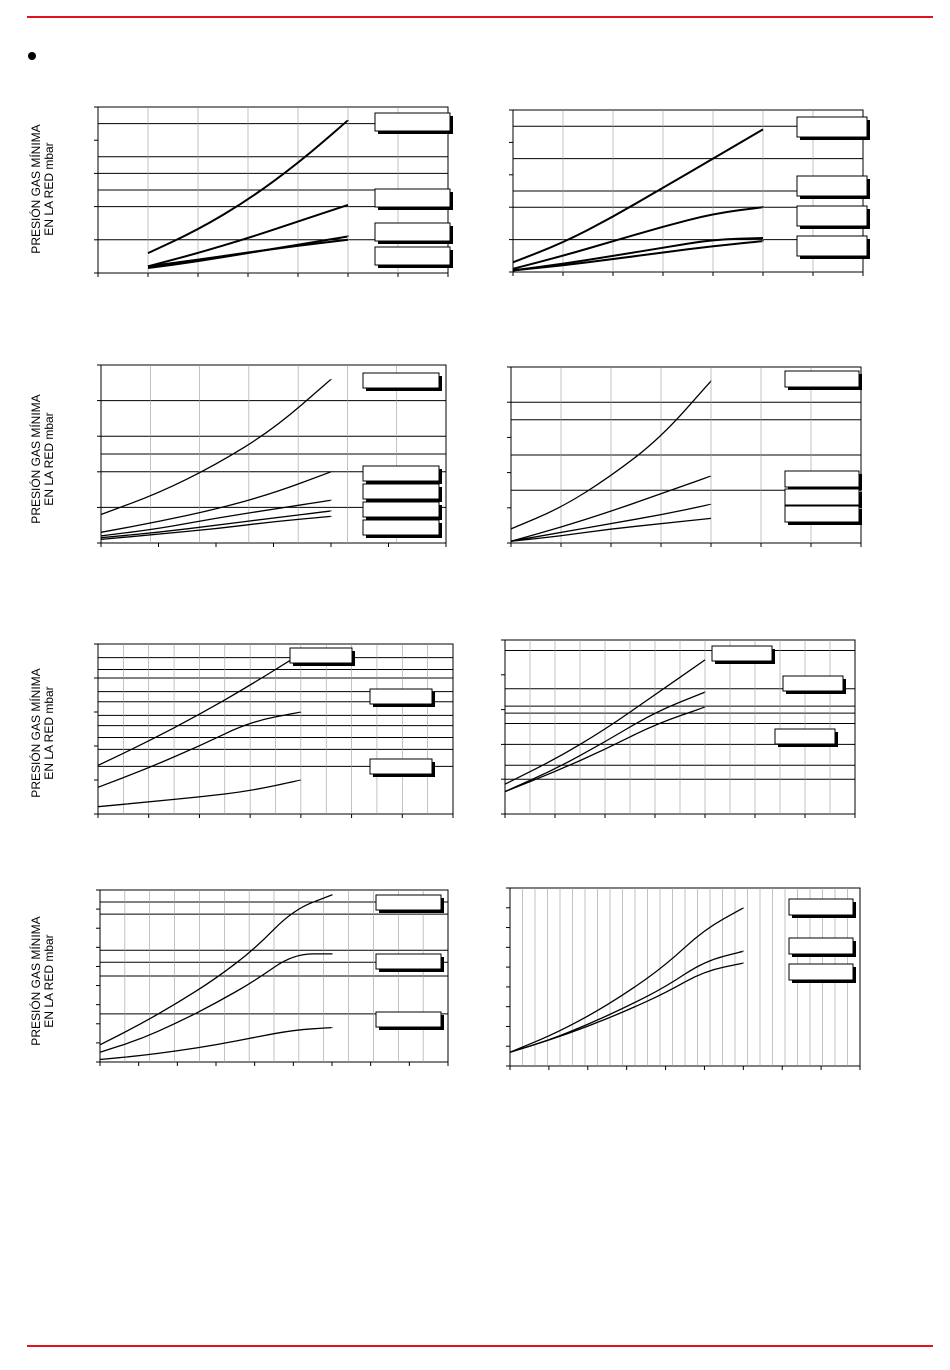 This screenshot has width=950, height=1370. What do you see at coordinates (480, 17) in the screenshot?
I see `top-red-rule` at bounding box center [480, 17].